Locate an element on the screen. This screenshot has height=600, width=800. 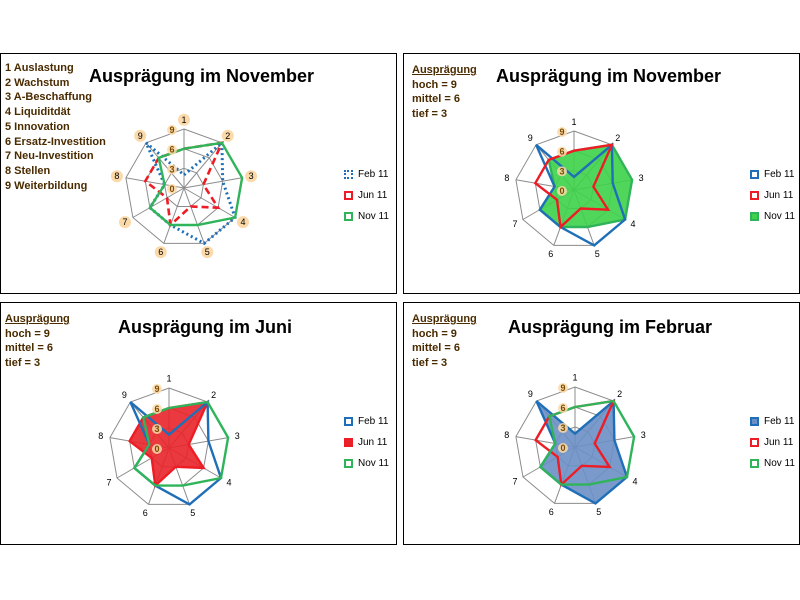
category-label: 3 is located at coordinates (251, 176).